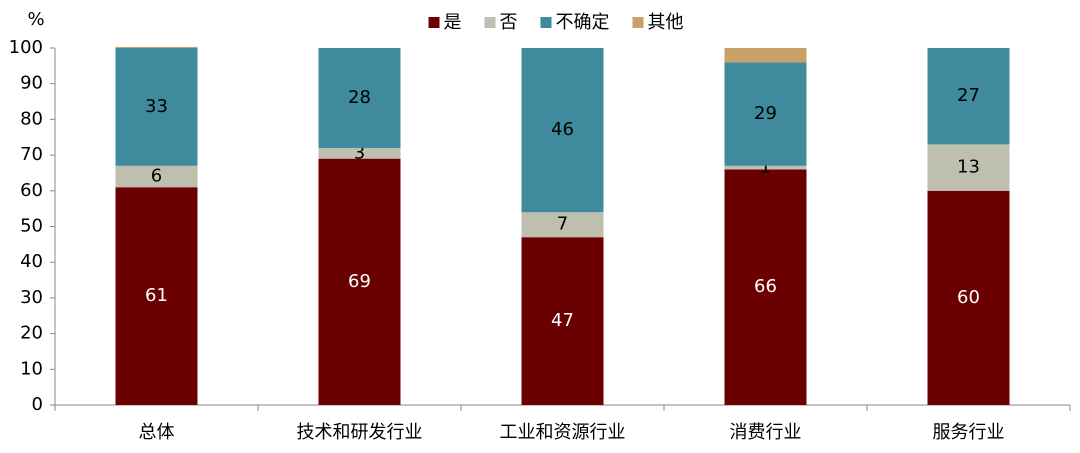  I want to click on y-tick-label: 60, so click(31, 190).